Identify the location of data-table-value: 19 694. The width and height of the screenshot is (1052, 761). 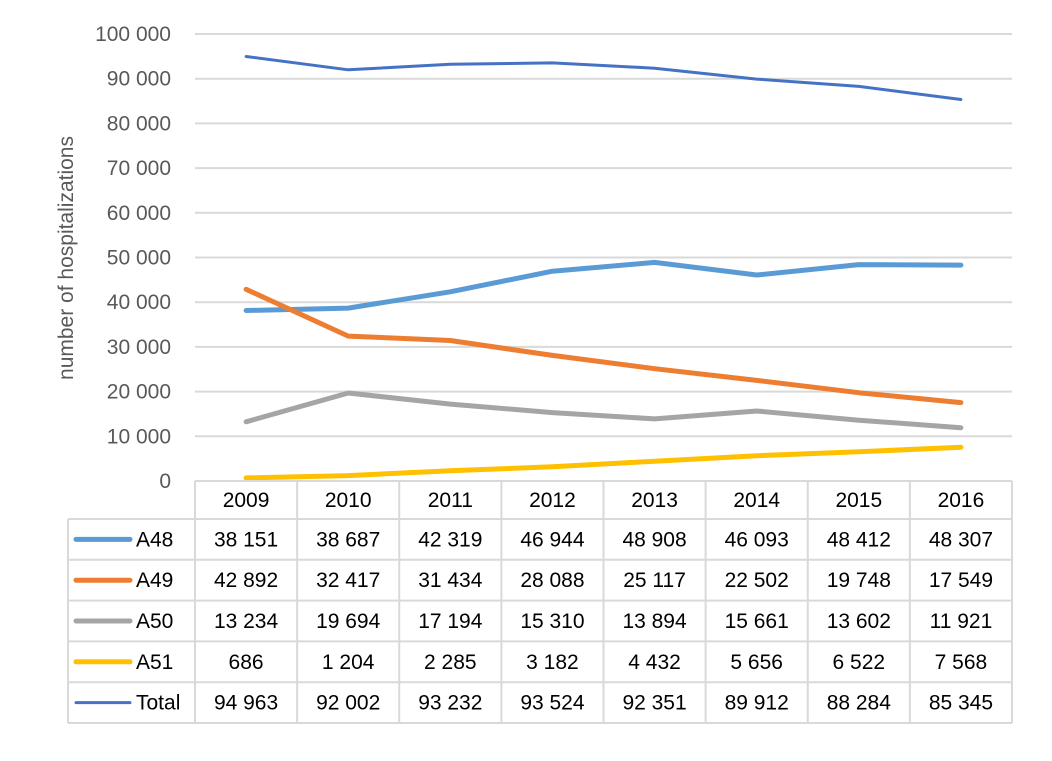
(348, 621).